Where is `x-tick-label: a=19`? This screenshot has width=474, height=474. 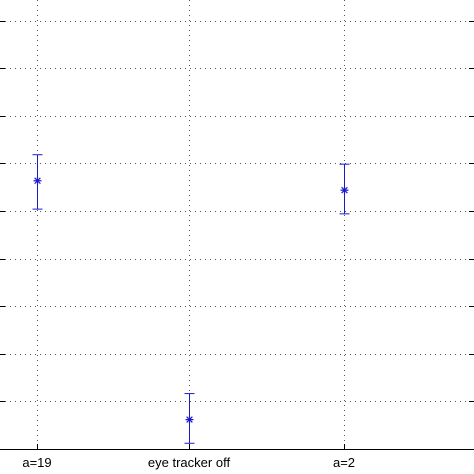
x-tick-label: a=19 is located at coordinates (36, 462).